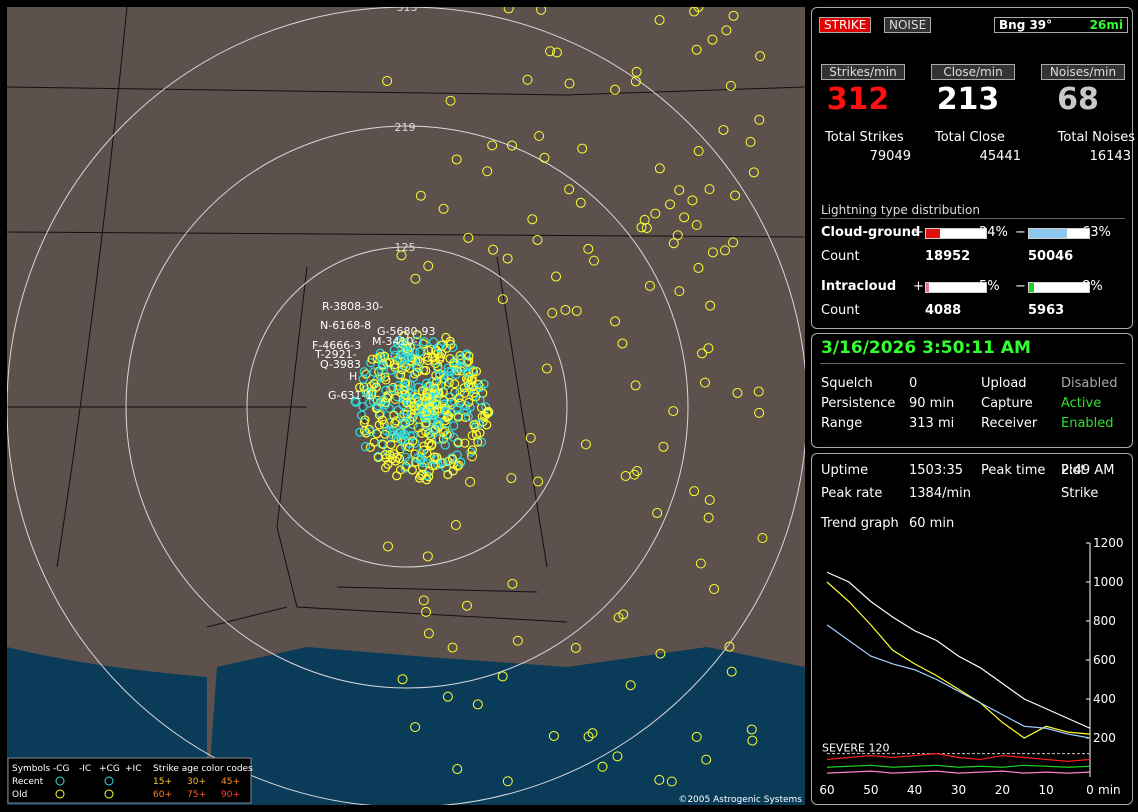 The width and height of the screenshot is (1138, 812). What do you see at coordinates (970, 137) in the screenshot?
I see `total-label: Total Close` at bounding box center [970, 137].